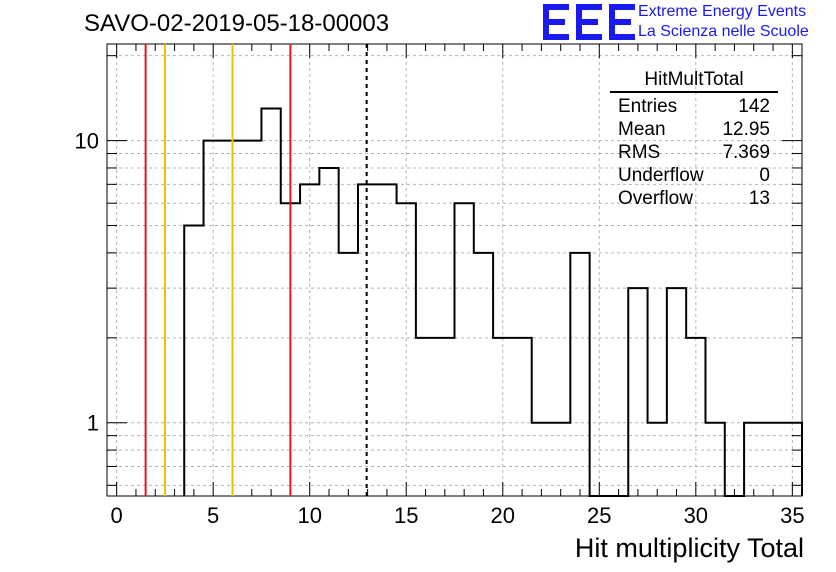 The image size is (836, 572). What do you see at coordinates (694, 152) in the screenshot?
I see `stats-row-rms: RMS 7.369` at bounding box center [694, 152].